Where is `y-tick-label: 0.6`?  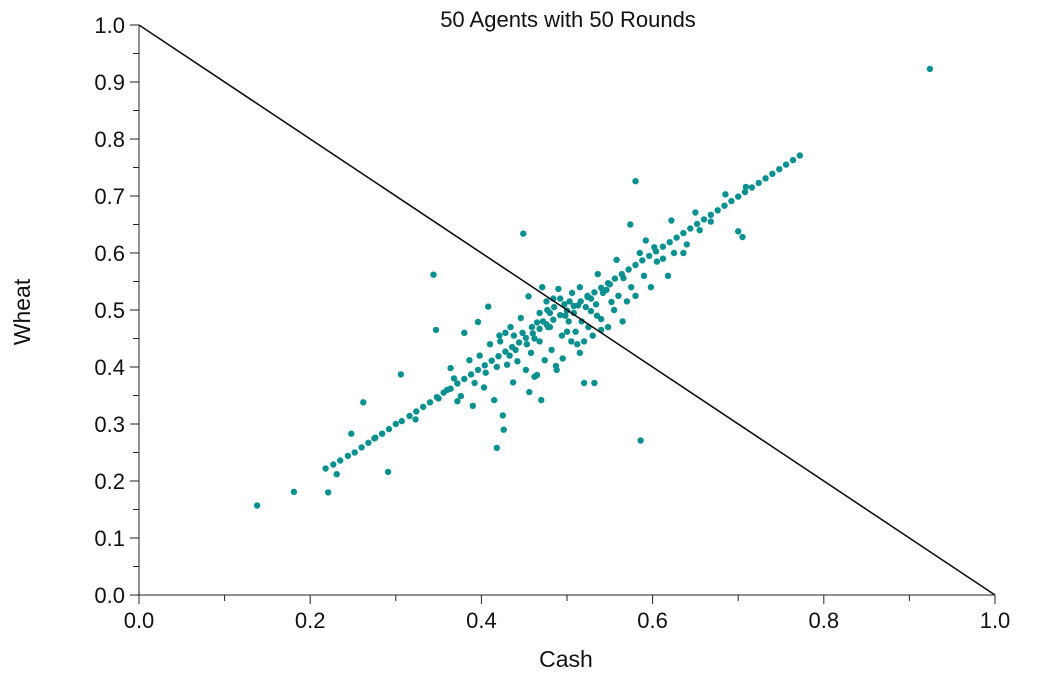 y-tick-label: 0.6 is located at coordinates (109, 253).